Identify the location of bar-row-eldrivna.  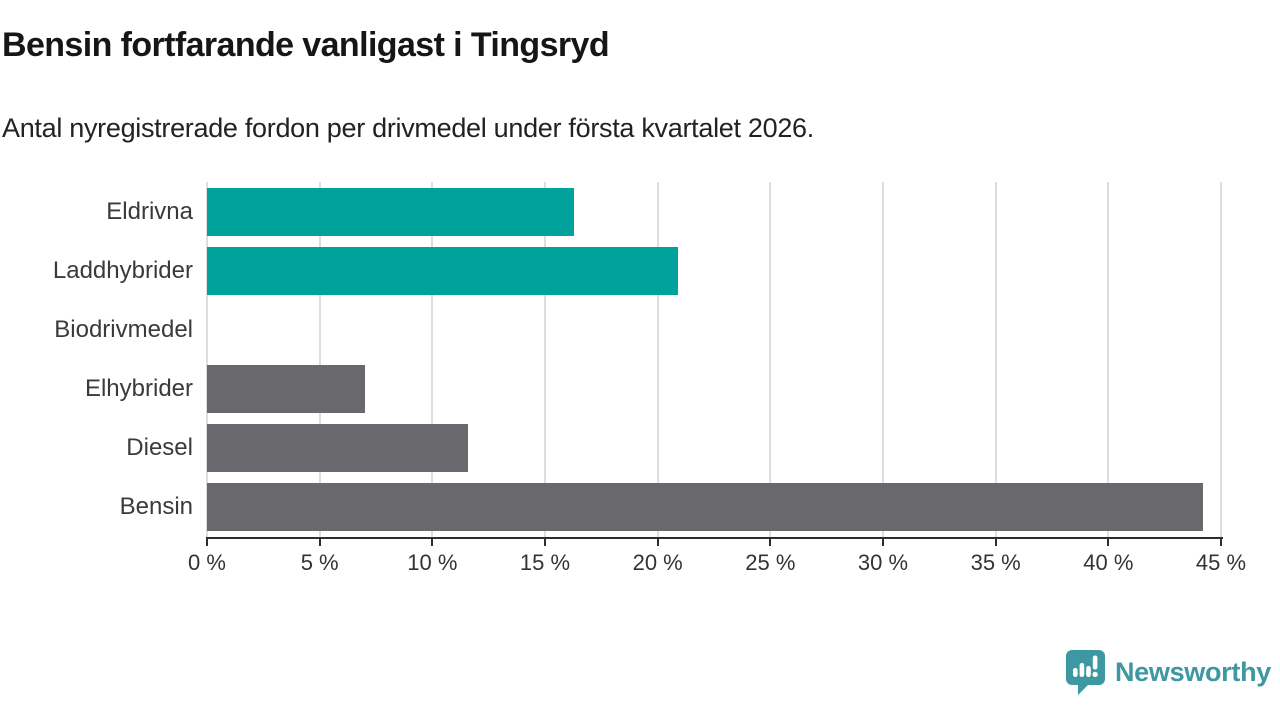
(714, 211).